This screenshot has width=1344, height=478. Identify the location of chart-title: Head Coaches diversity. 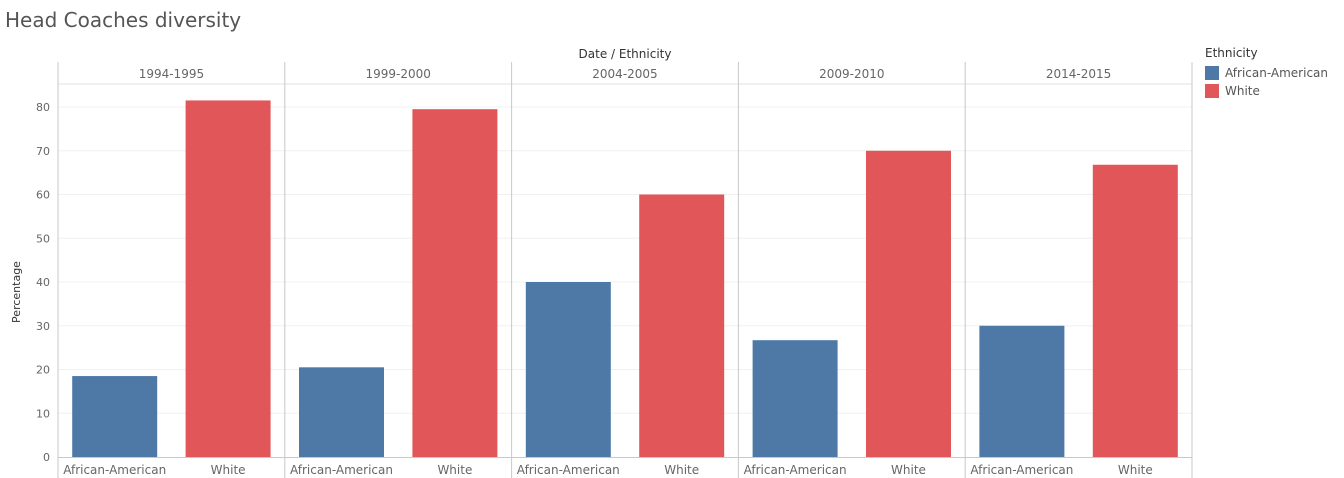
(123, 20).